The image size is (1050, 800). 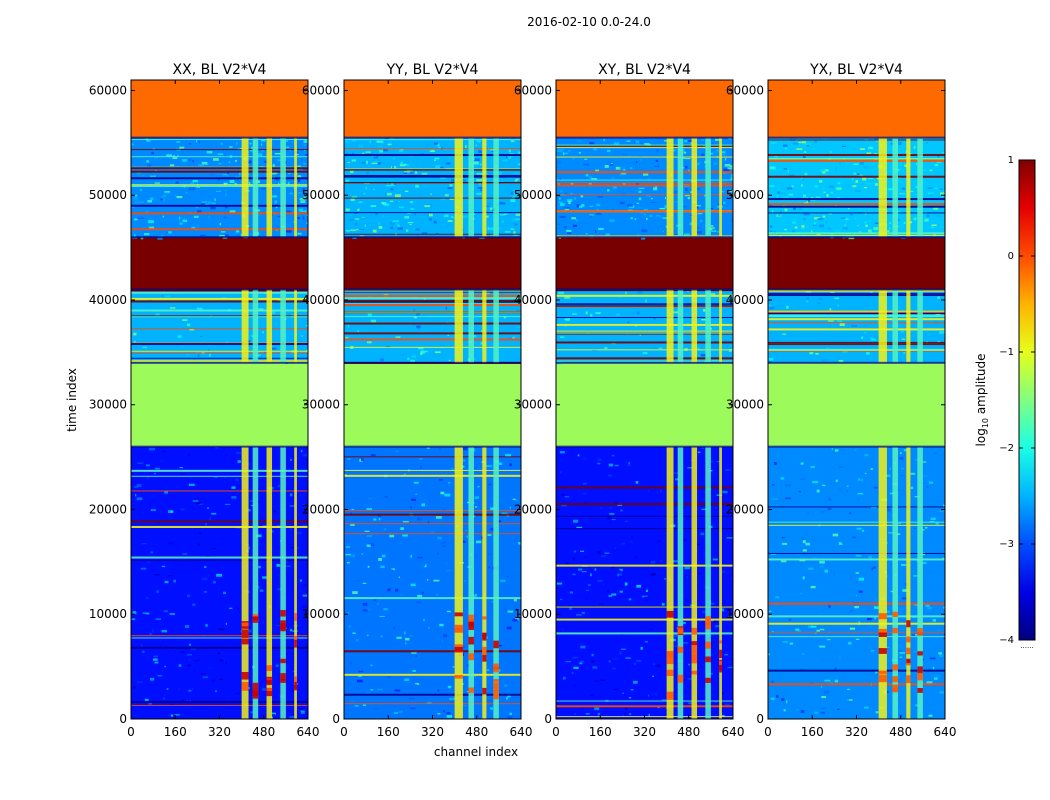 What do you see at coordinates (1011, 160) in the screenshot?
I see `colorbar-tick-label: 1` at bounding box center [1011, 160].